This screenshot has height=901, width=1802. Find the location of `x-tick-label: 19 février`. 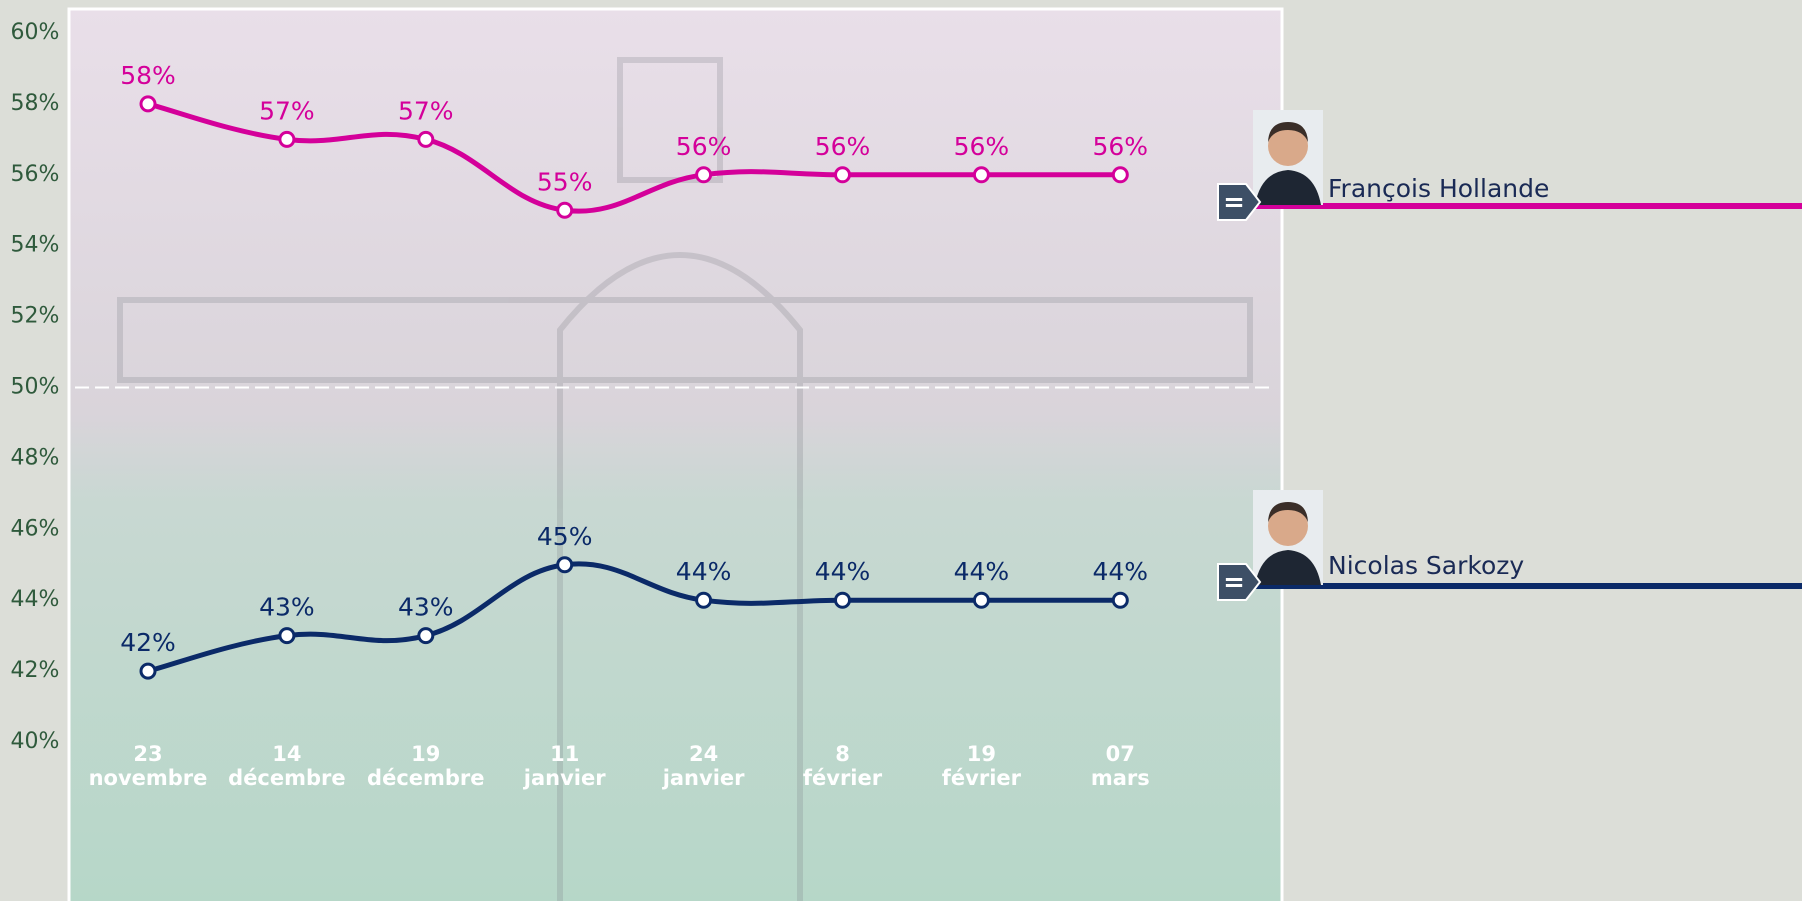

x-tick-label: 19 février is located at coordinates (982, 766).